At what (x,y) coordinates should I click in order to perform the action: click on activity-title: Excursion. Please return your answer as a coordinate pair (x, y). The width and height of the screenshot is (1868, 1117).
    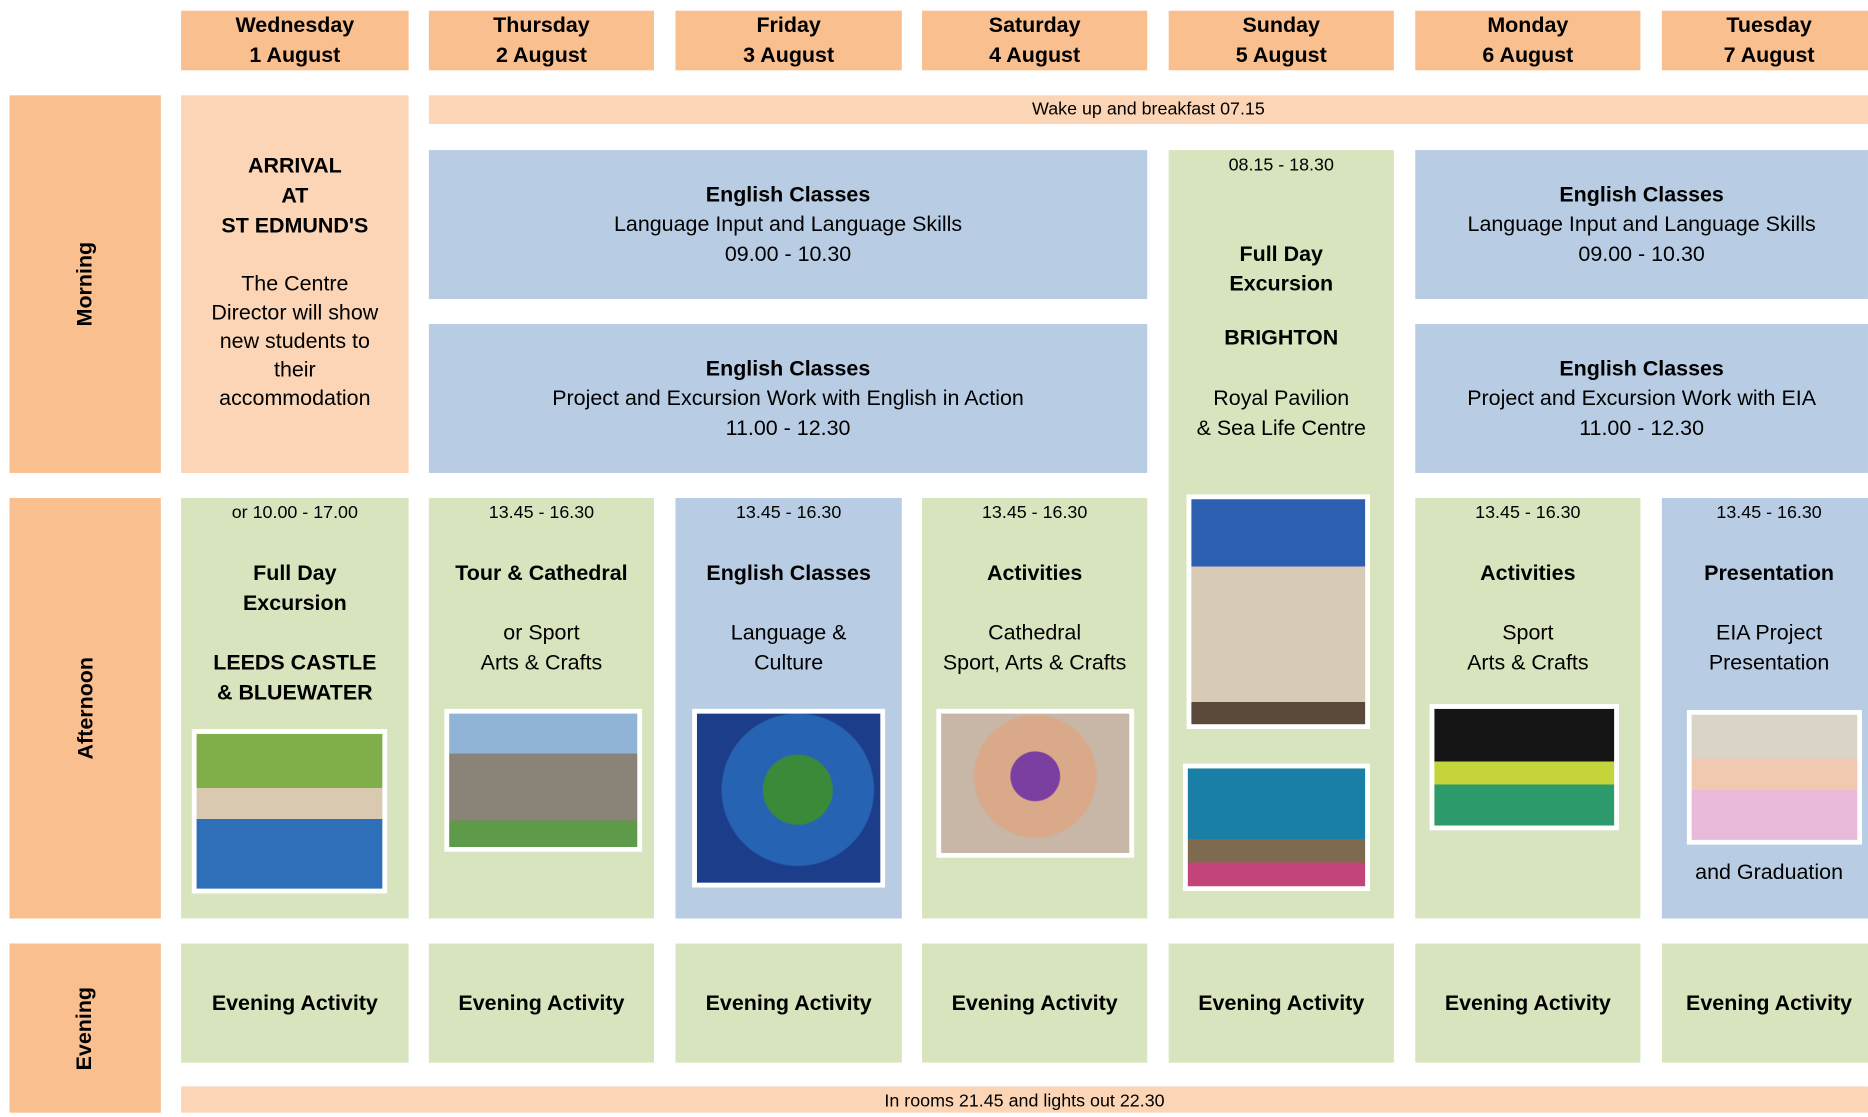
    Looking at the image, I should click on (295, 602).